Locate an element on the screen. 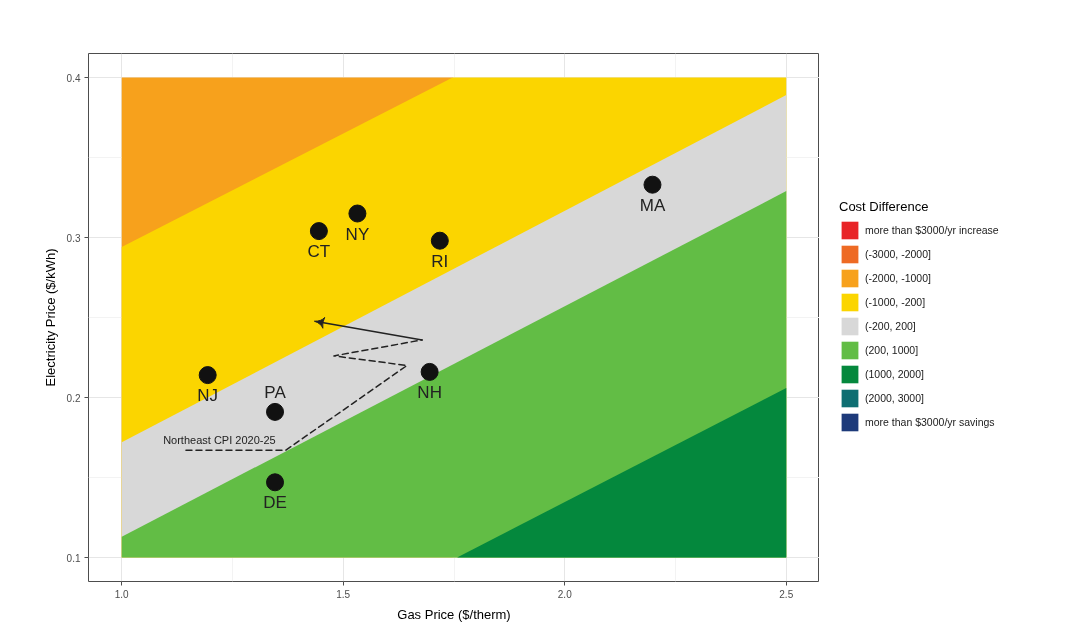 The height and width of the screenshot is (636, 1073). legend-label: more than $3000/yr savings is located at coordinates (930, 422).